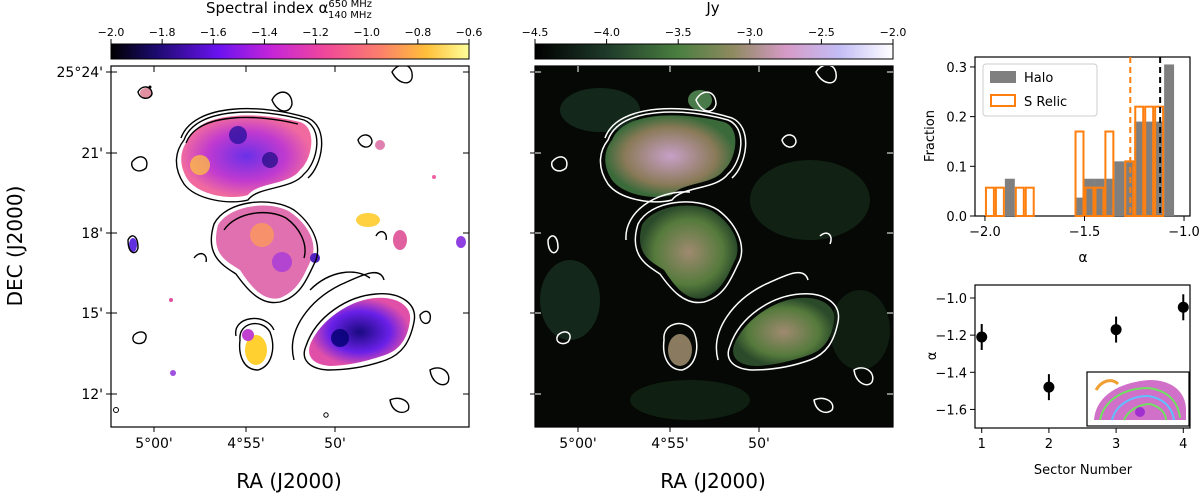 This screenshot has width=1200, height=494. What do you see at coordinates (1063, 368) in the screenshot?
I see `sector-scatter-chart: 1 2 3 4 −1.0 −1.2 −1.4 −1.6` at bounding box center [1063, 368].